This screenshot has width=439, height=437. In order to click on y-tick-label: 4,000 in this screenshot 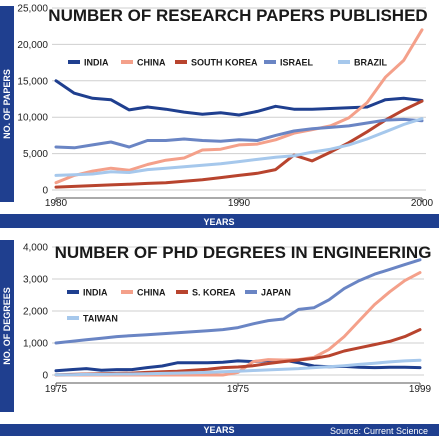, I will do `click(35, 248)`.